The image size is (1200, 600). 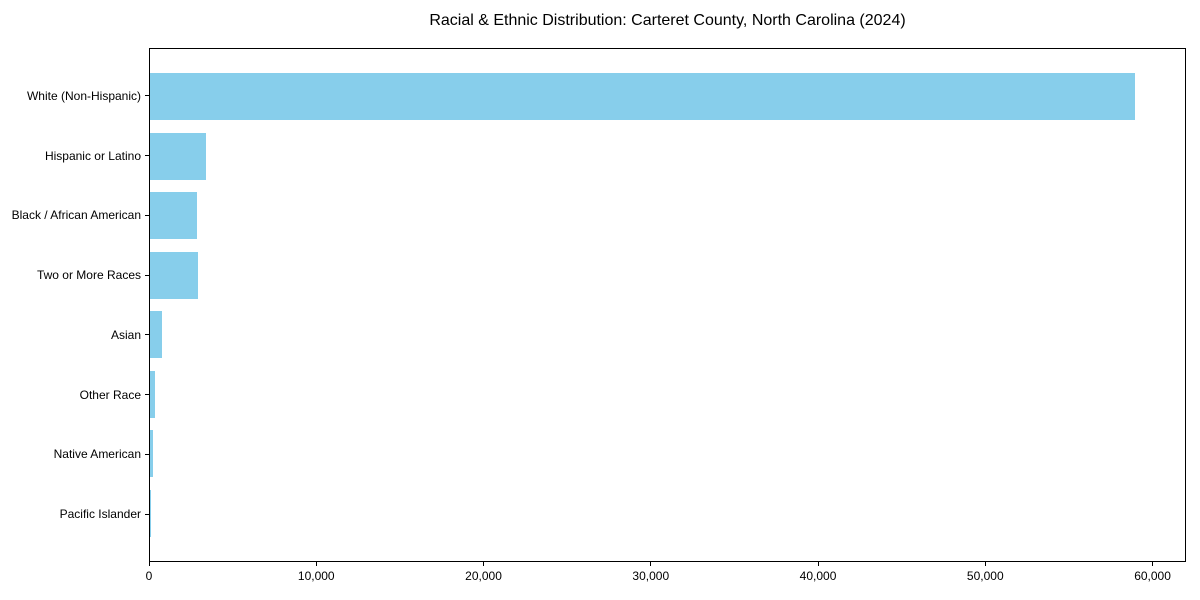 What do you see at coordinates (152, 394) in the screenshot?
I see `bar-other-race` at bounding box center [152, 394].